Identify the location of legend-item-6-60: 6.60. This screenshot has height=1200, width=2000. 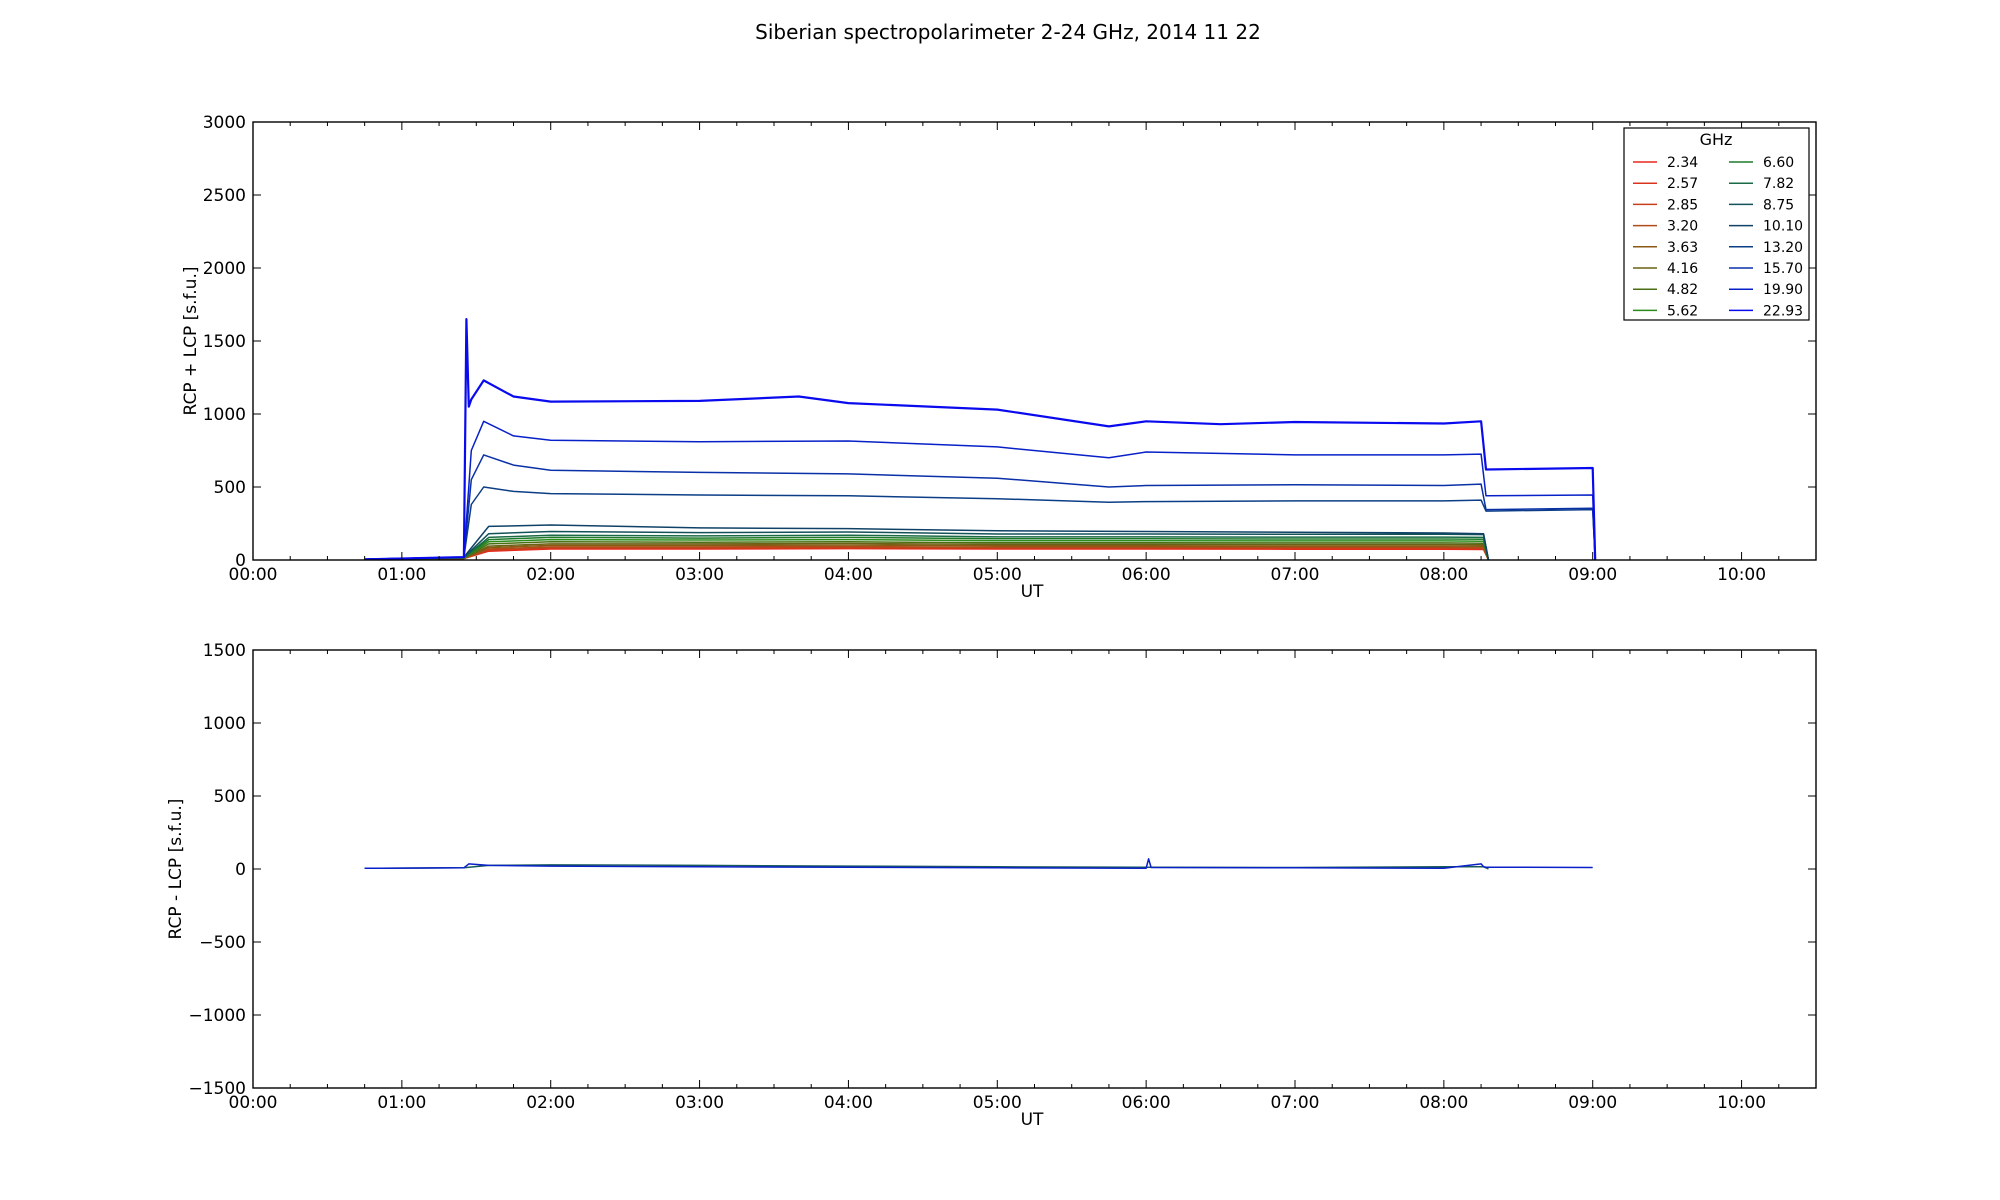
(1761, 163).